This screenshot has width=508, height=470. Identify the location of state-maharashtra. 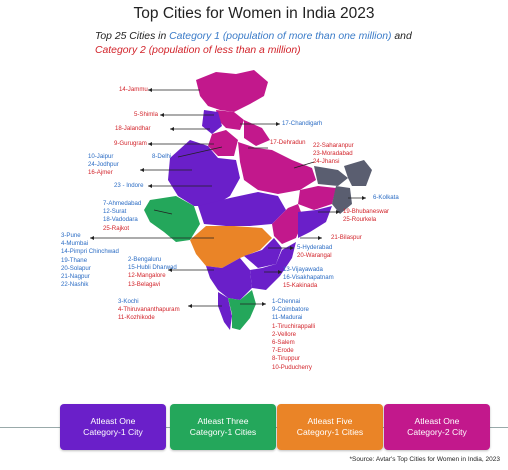
(231, 247).